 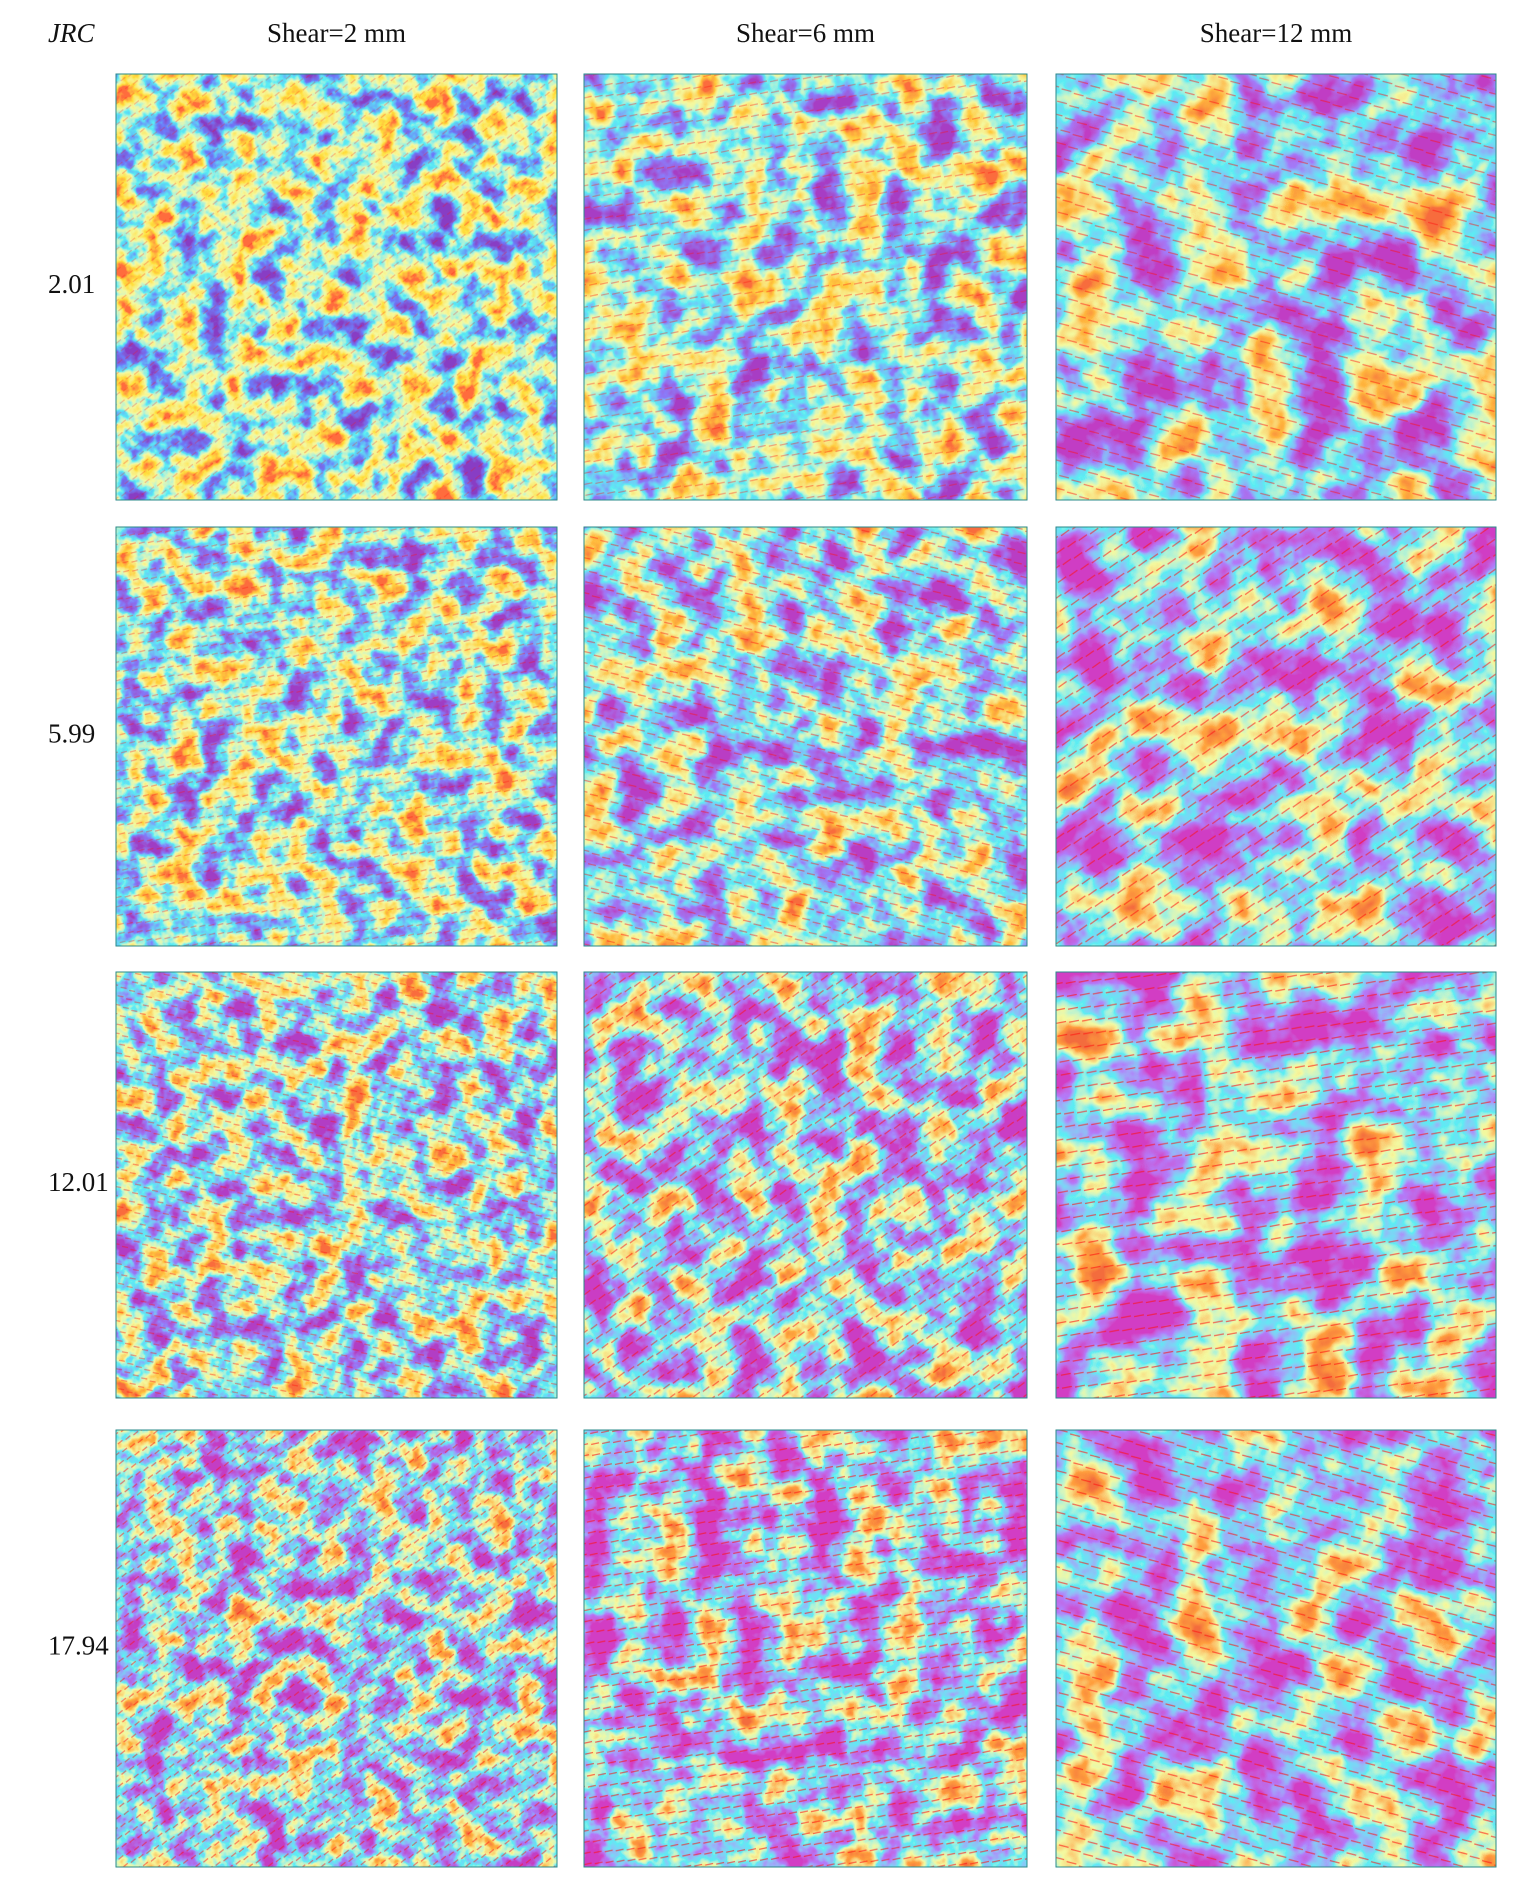 What do you see at coordinates (78, 1646) in the screenshot?
I see `row-label: 17.94` at bounding box center [78, 1646].